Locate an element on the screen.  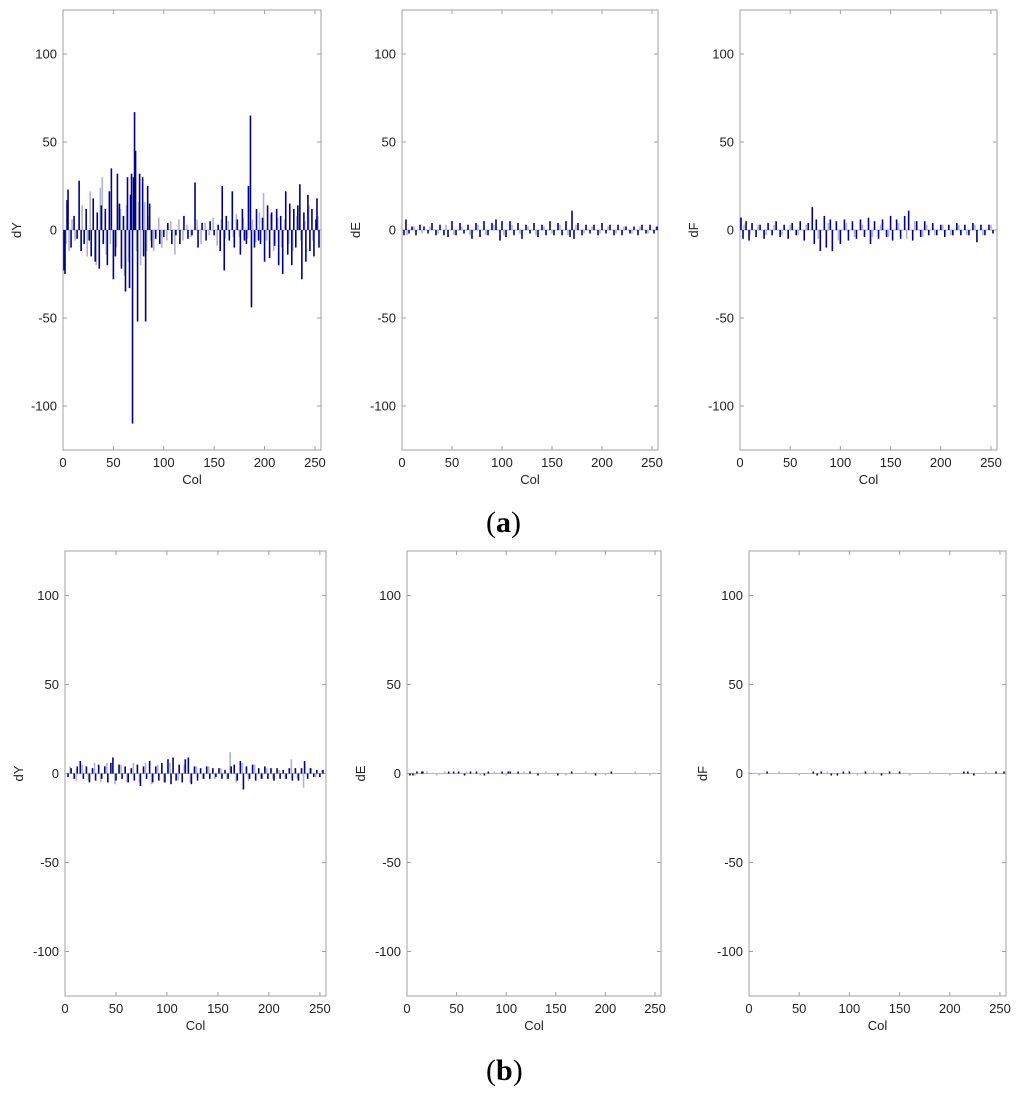
chart-a-de-ytick-label: 100 is located at coordinates (385, 54).